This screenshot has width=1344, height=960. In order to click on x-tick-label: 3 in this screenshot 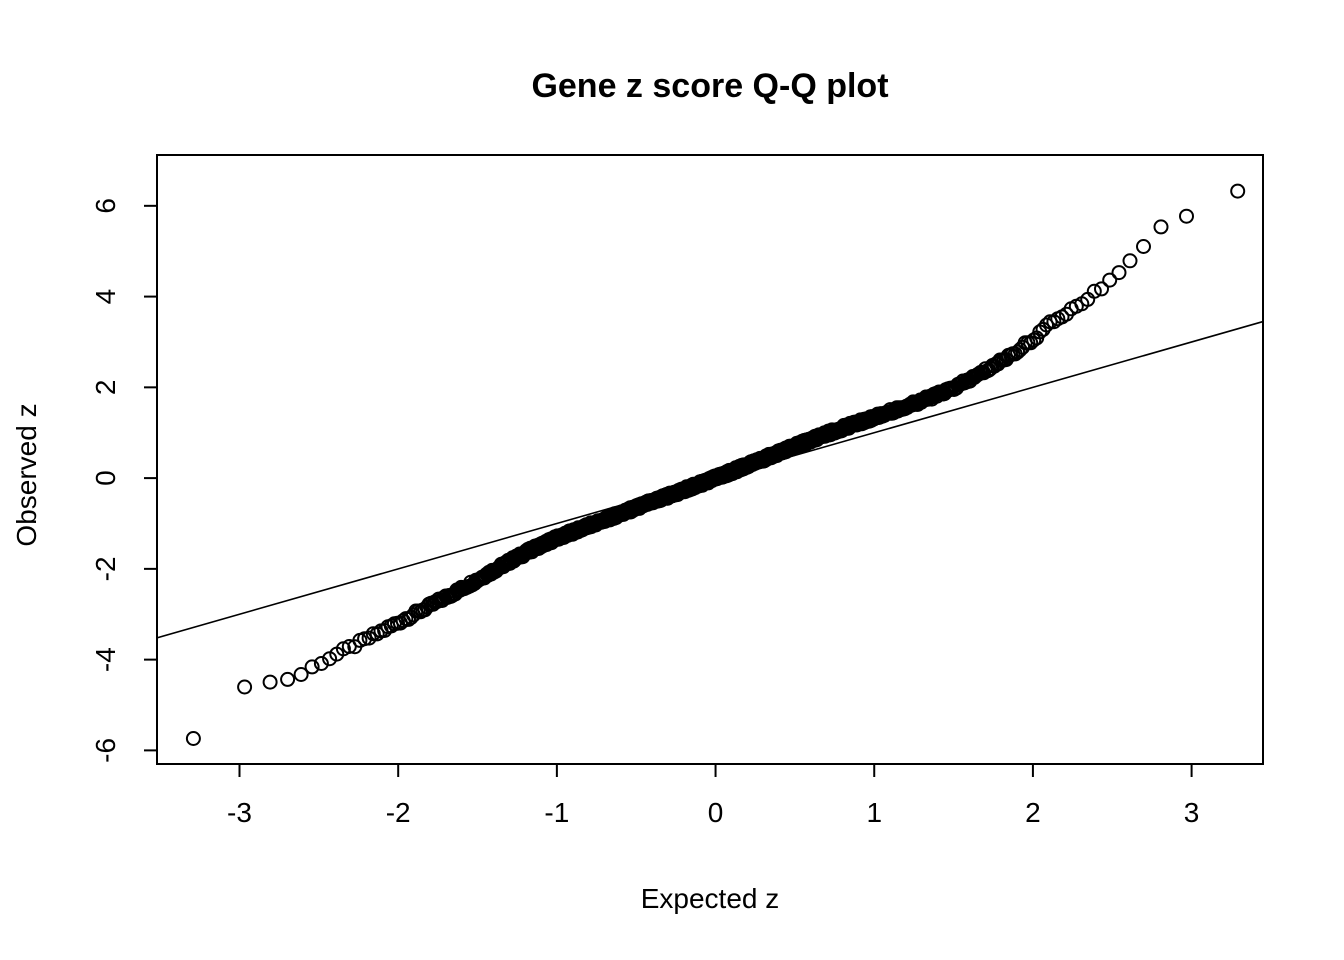, I will do `click(1192, 812)`.